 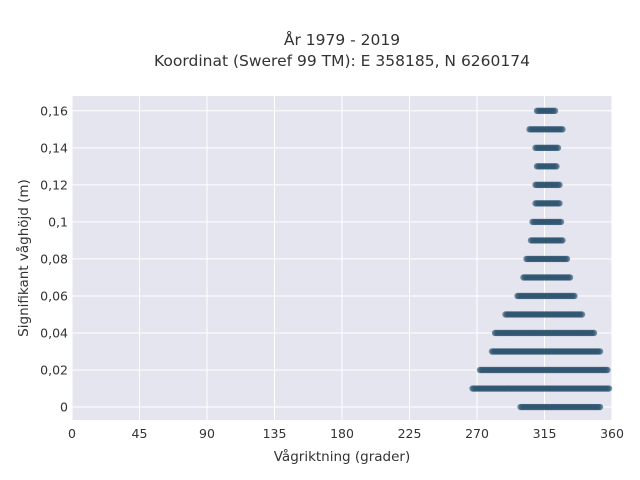 What do you see at coordinates (54, 370) in the screenshot?
I see `y-tick-label: 0,02` at bounding box center [54, 370].